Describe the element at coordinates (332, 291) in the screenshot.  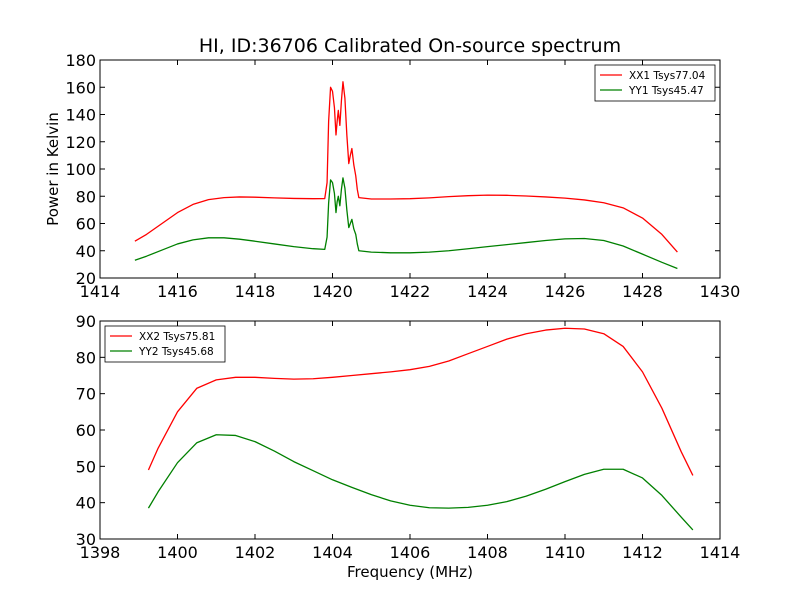
I see `x-tick-label: 1420` at that location.